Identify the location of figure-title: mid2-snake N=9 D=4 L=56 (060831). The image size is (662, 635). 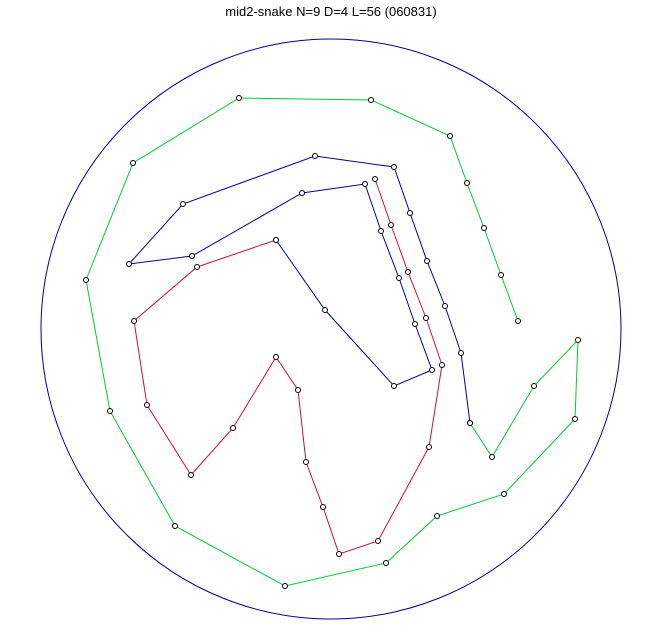
(331, 11).